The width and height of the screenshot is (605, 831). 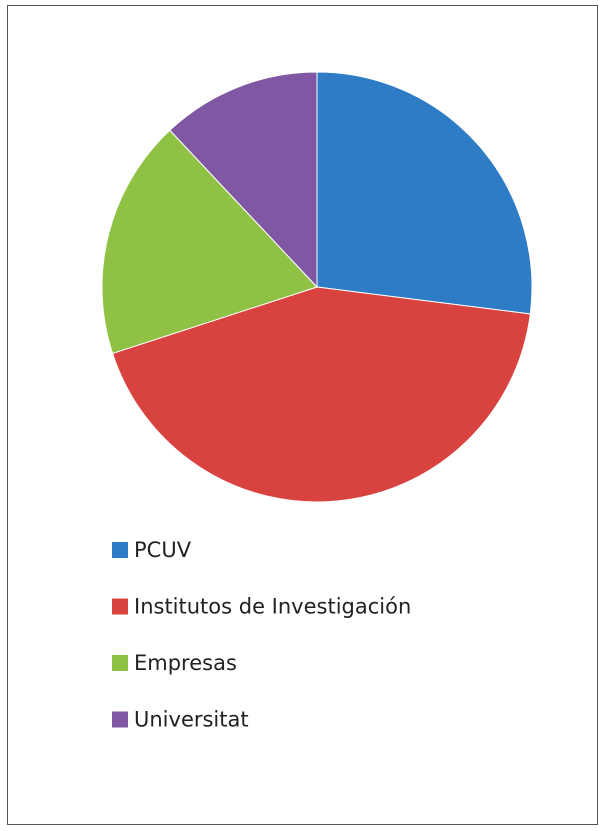 What do you see at coordinates (272, 607) in the screenshot?
I see `legend-label: Institutos de Investigación` at bounding box center [272, 607].